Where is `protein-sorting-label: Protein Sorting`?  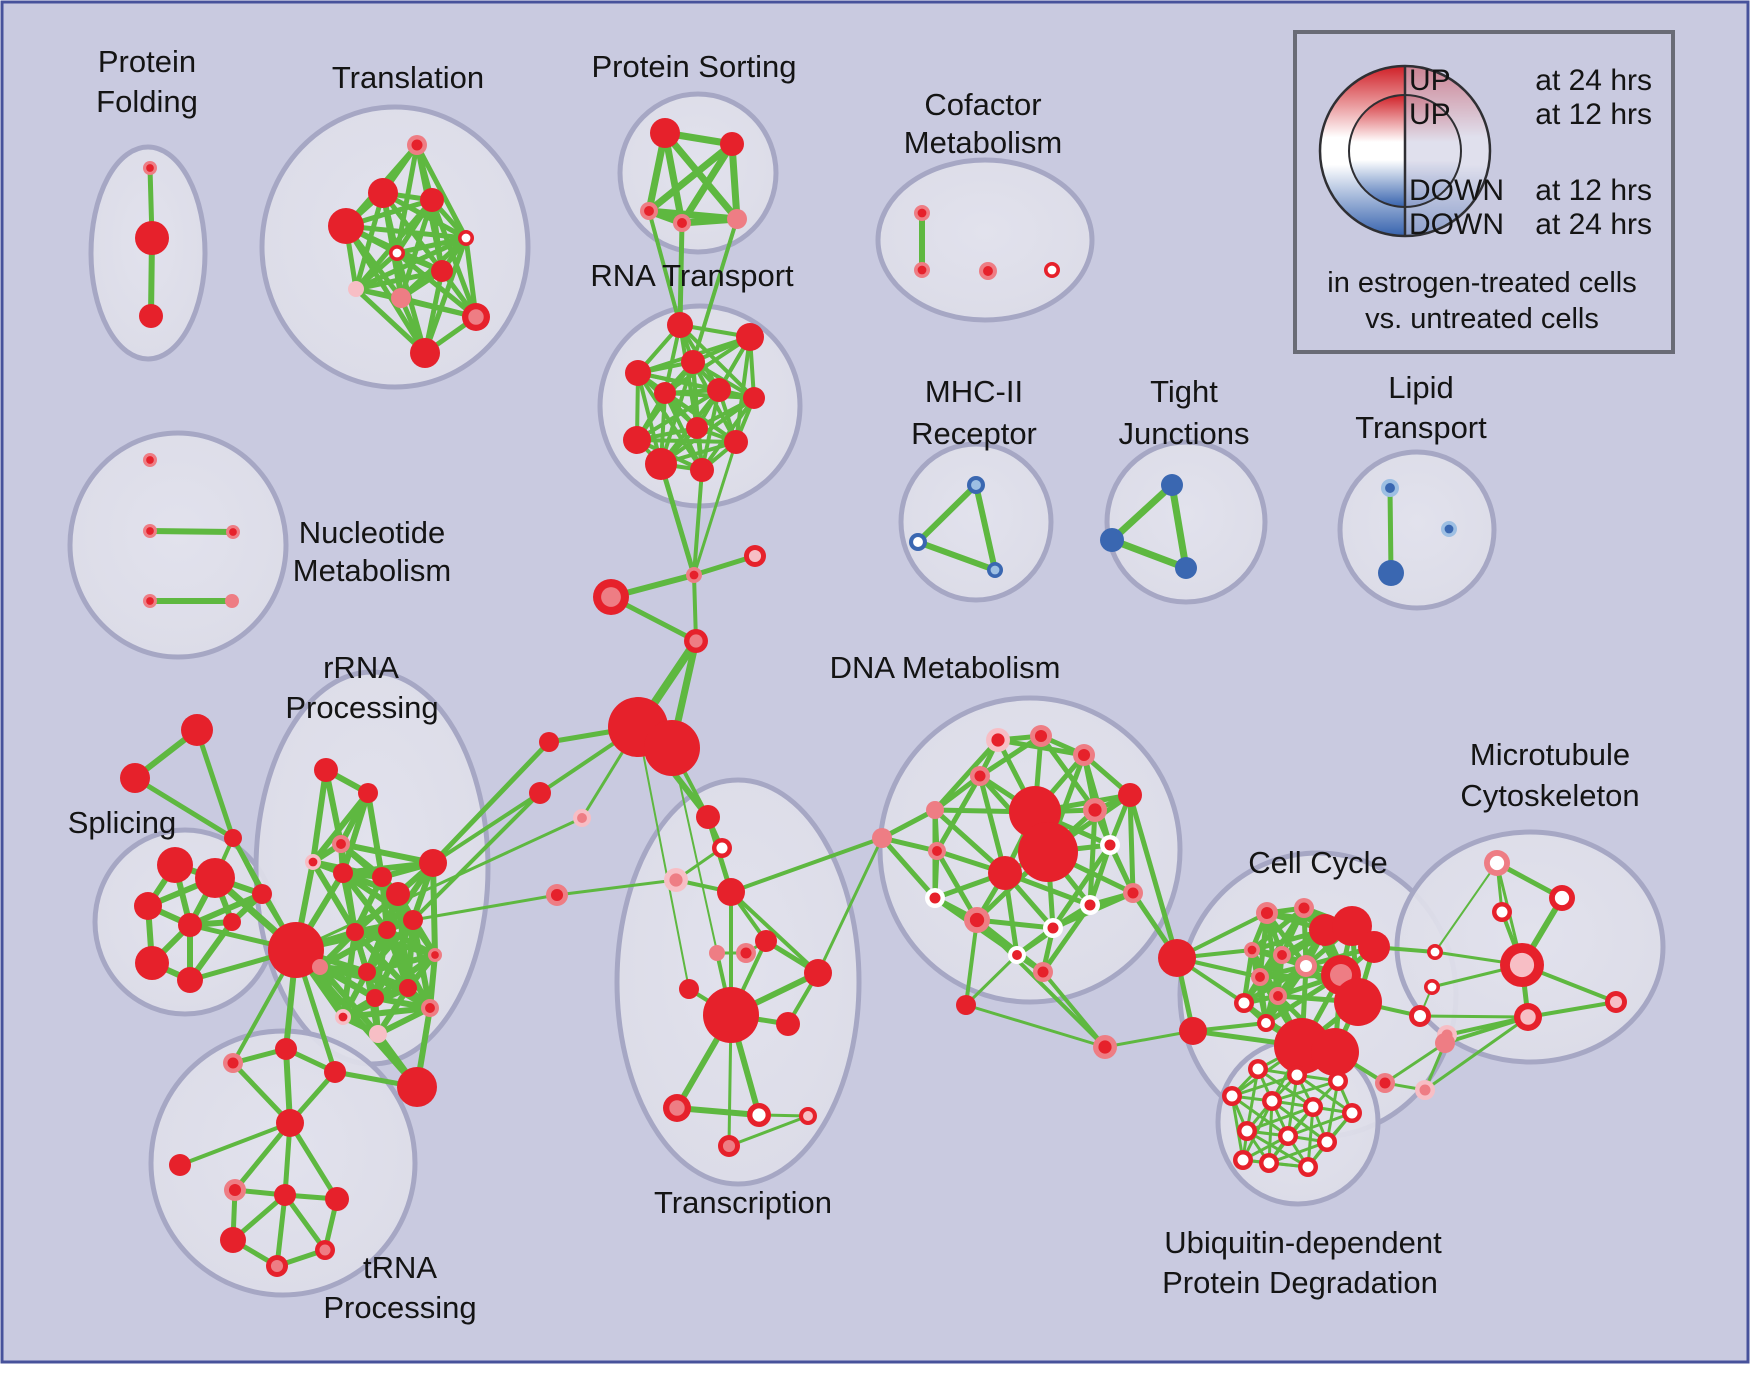 protein-sorting-label: Protein Sorting is located at coordinates (693, 66).